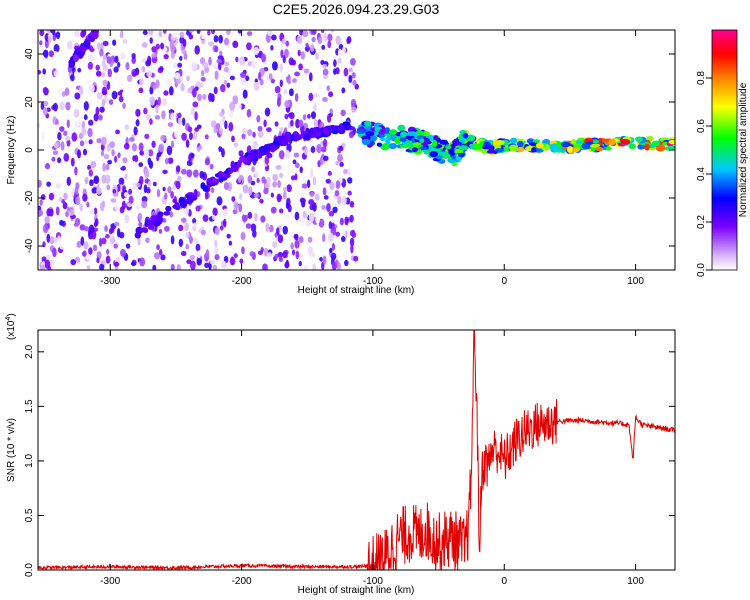 This screenshot has height=600, width=750. I want to click on x-tick-label: 100, so click(635, 281).